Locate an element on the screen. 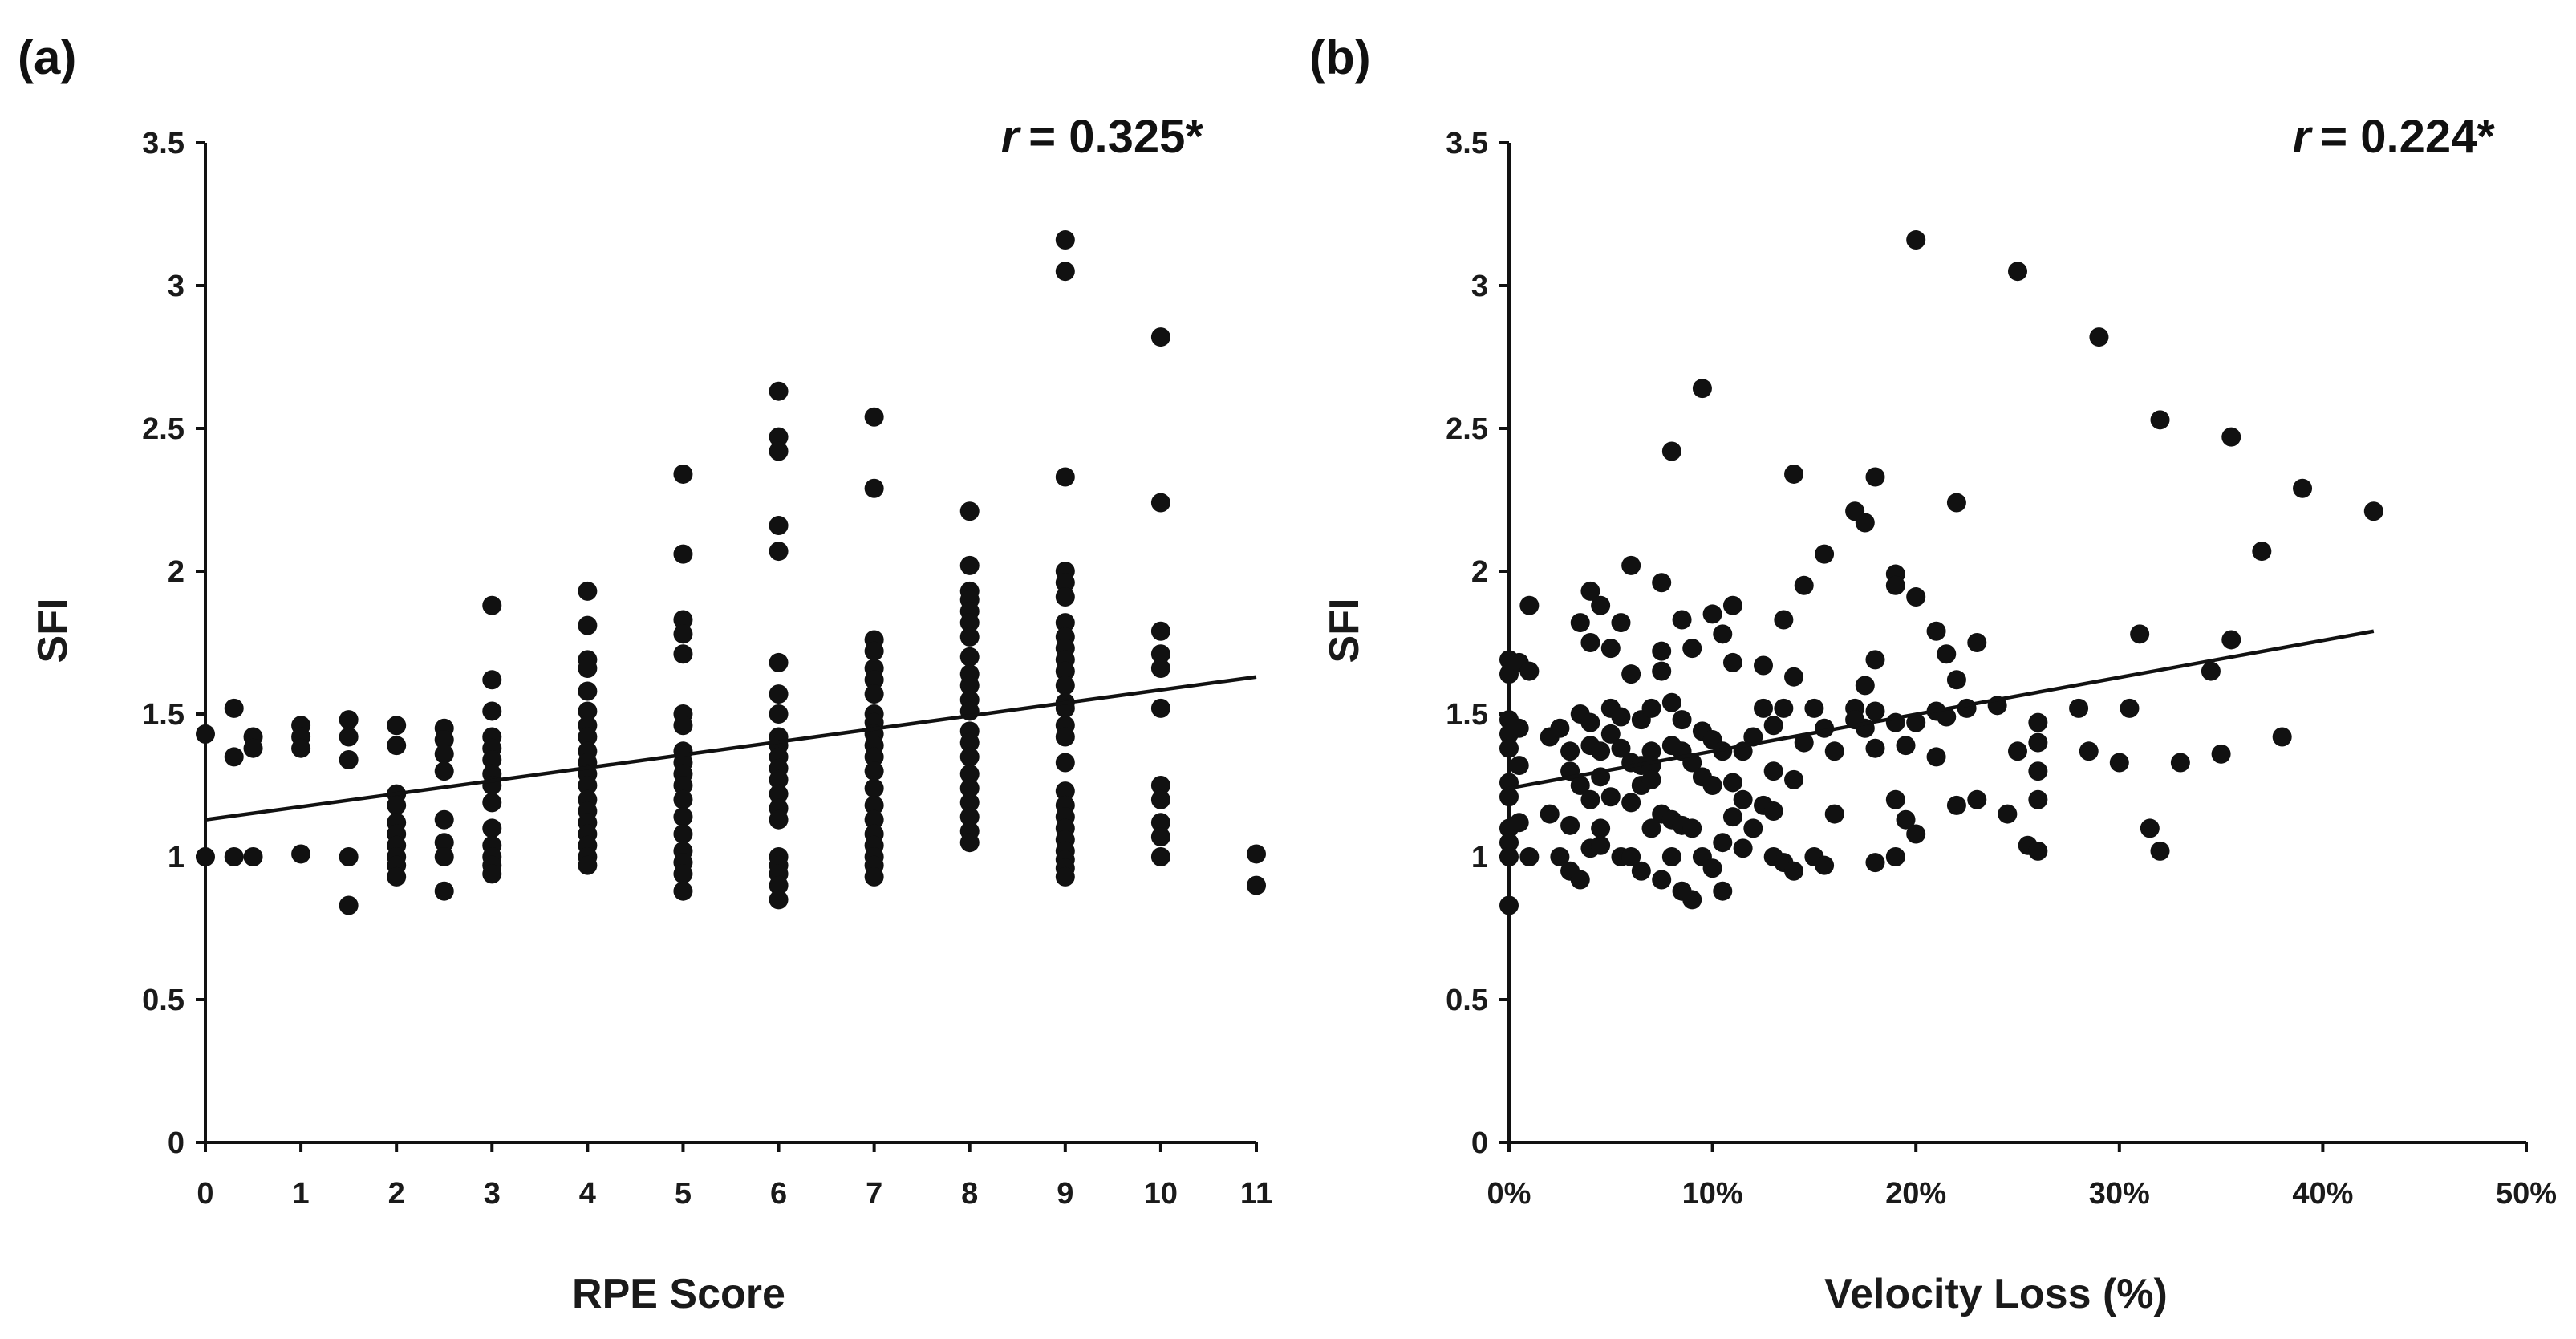 The height and width of the screenshot is (1339, 2576). panel-b-x-tick-label: 40% is located at coordinates (2322, 1194).